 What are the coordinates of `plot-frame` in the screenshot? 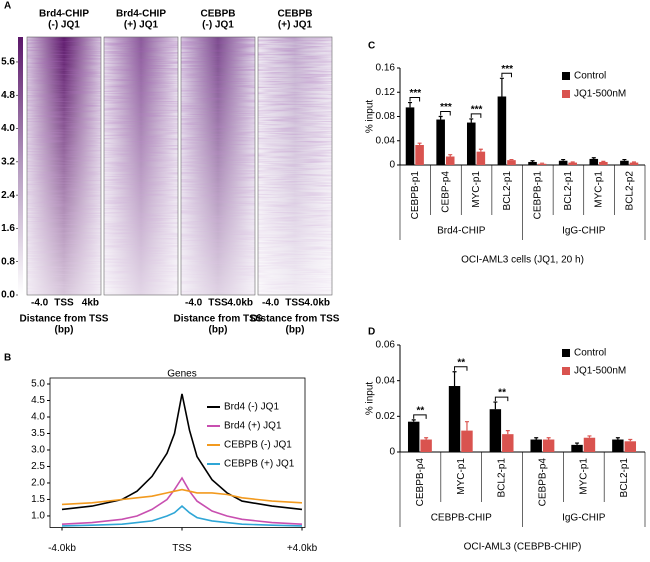 It's located at (177, 452).